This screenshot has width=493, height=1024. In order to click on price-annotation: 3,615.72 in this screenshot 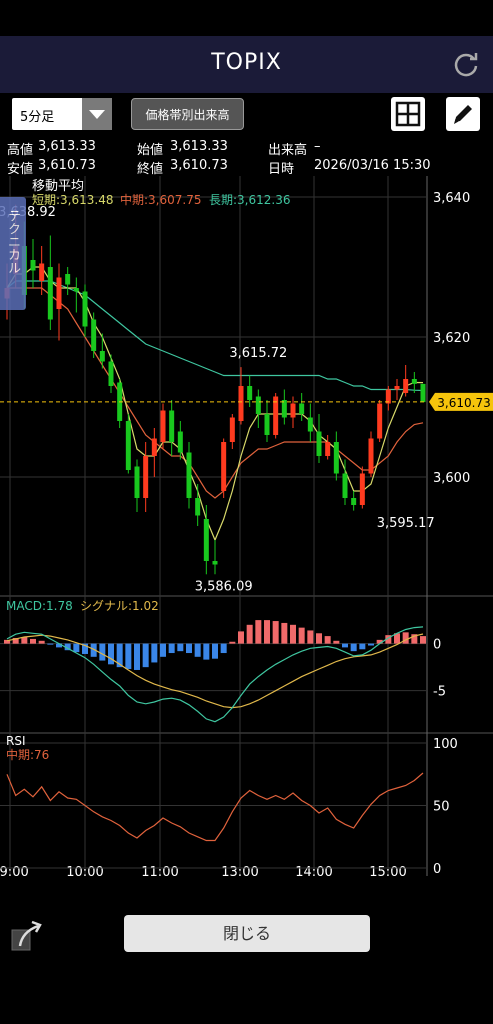, I will do `click(258, 353)`.